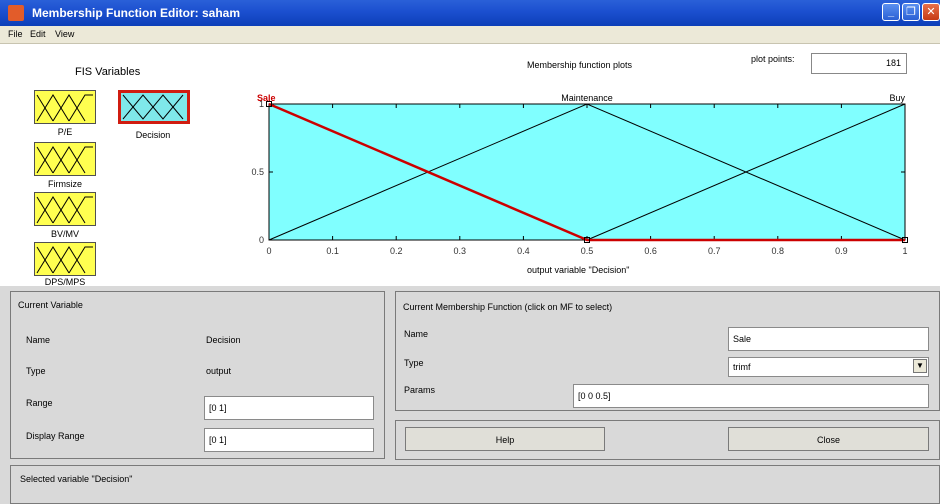 Image resolution: width=940 pixels, height=504 pixels. Describe the element at coordinates (39, 403) in the screenshot. I see `cv-range-label: Range` at that location.